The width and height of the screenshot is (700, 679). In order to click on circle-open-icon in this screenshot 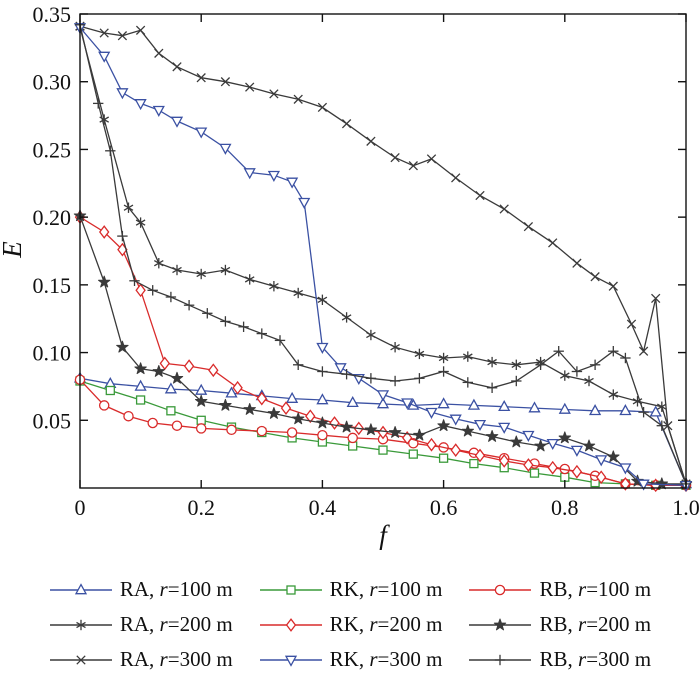, I will do `click(177, 425)`.